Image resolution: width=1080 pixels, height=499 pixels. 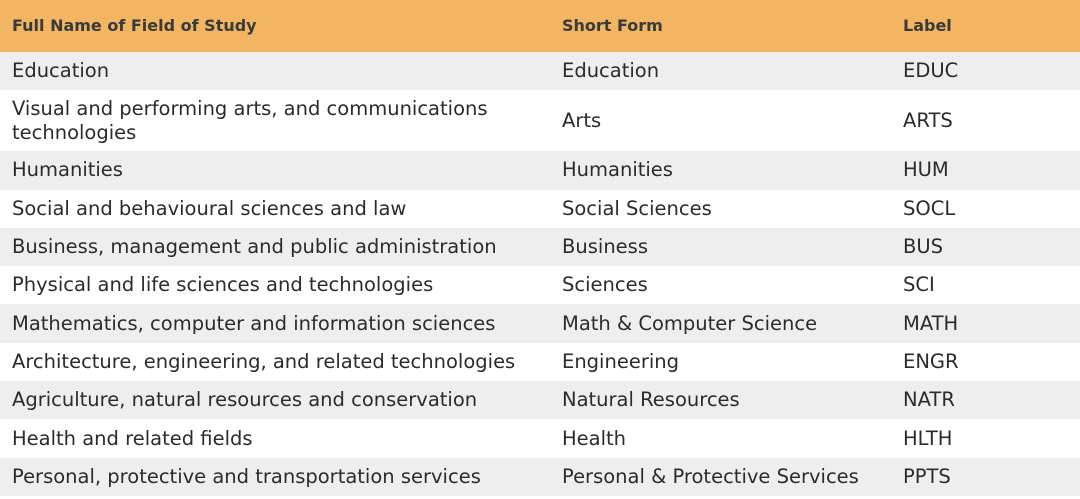 What do you see at coordinates (209, 208) in the screenshot?
I see `full-name-cell: Social and behavioural sciences and law` at bounding box center [209, 208].